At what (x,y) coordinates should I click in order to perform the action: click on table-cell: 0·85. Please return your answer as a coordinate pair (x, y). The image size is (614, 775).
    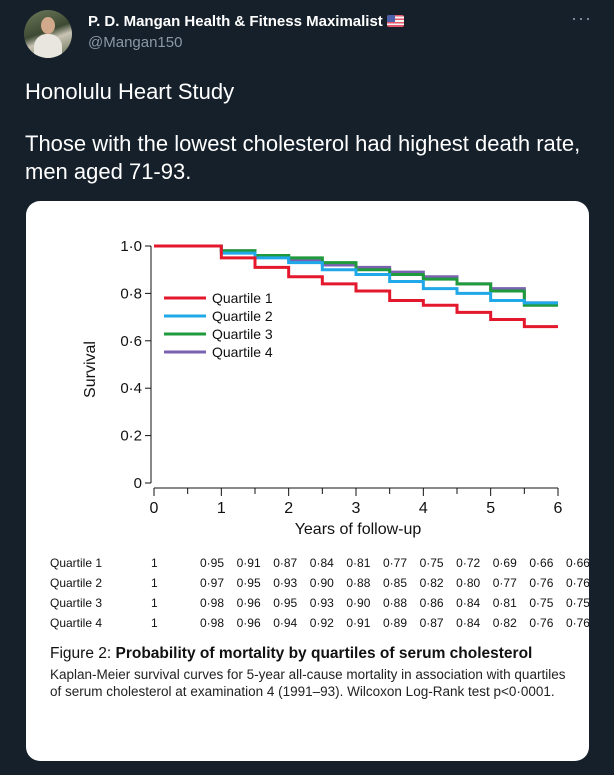
    Looking at the image, I should click on (394, 583).